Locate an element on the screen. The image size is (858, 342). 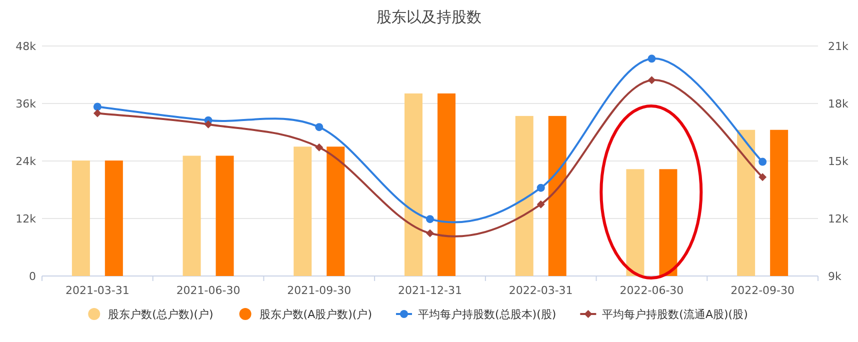
y2-tick-label: 21k is located at coordinates (838, 46).